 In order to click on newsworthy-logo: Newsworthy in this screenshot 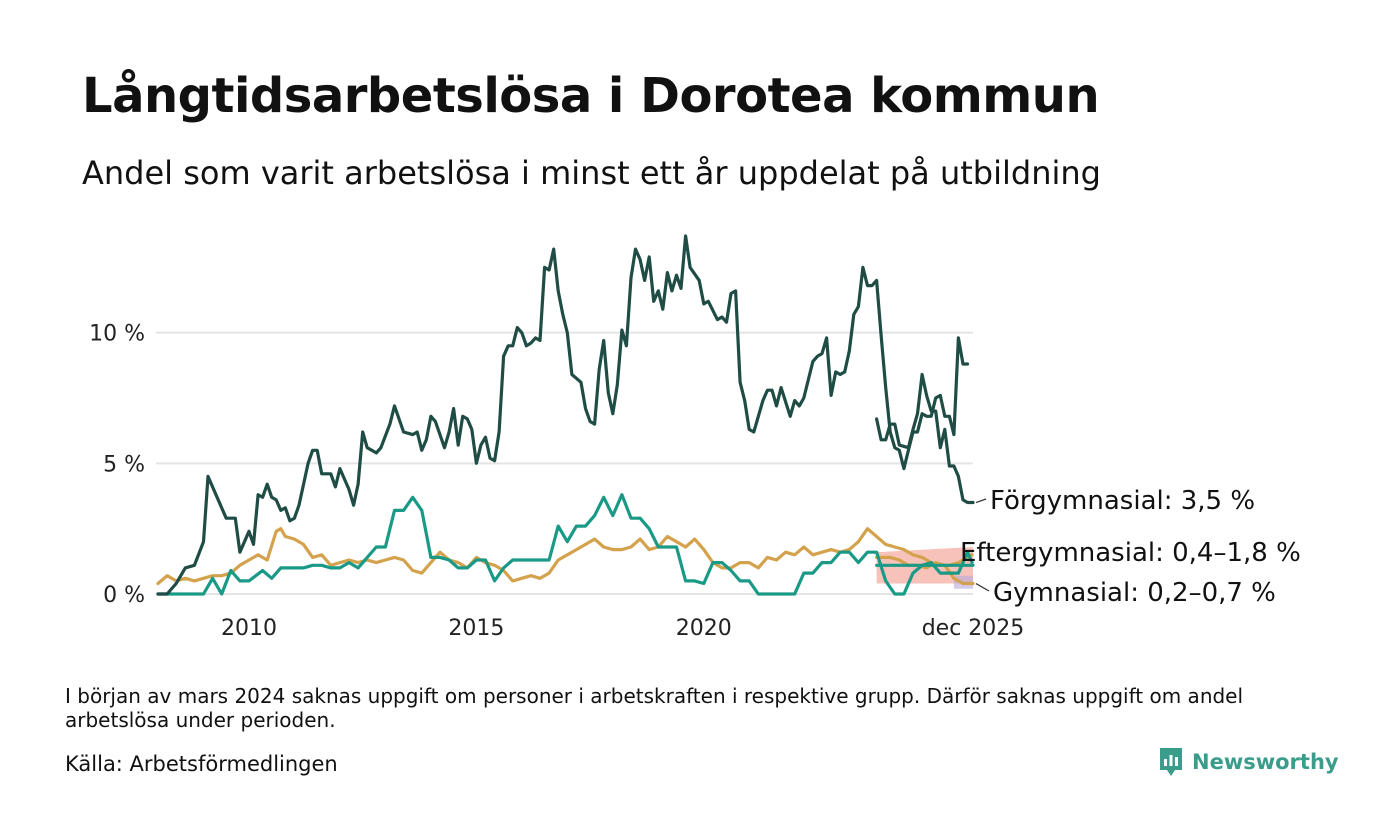, I will do `click(1248, 762)`.